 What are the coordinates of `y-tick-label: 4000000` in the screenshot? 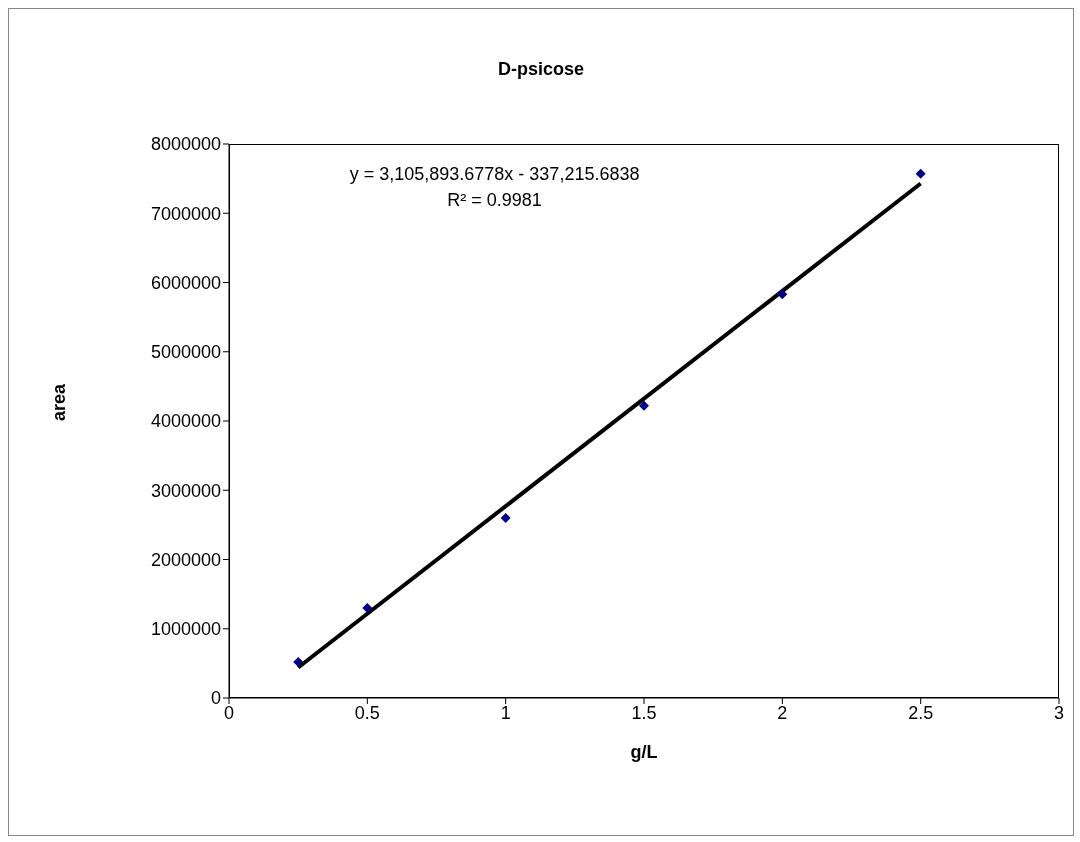 It's located at (185, 421).